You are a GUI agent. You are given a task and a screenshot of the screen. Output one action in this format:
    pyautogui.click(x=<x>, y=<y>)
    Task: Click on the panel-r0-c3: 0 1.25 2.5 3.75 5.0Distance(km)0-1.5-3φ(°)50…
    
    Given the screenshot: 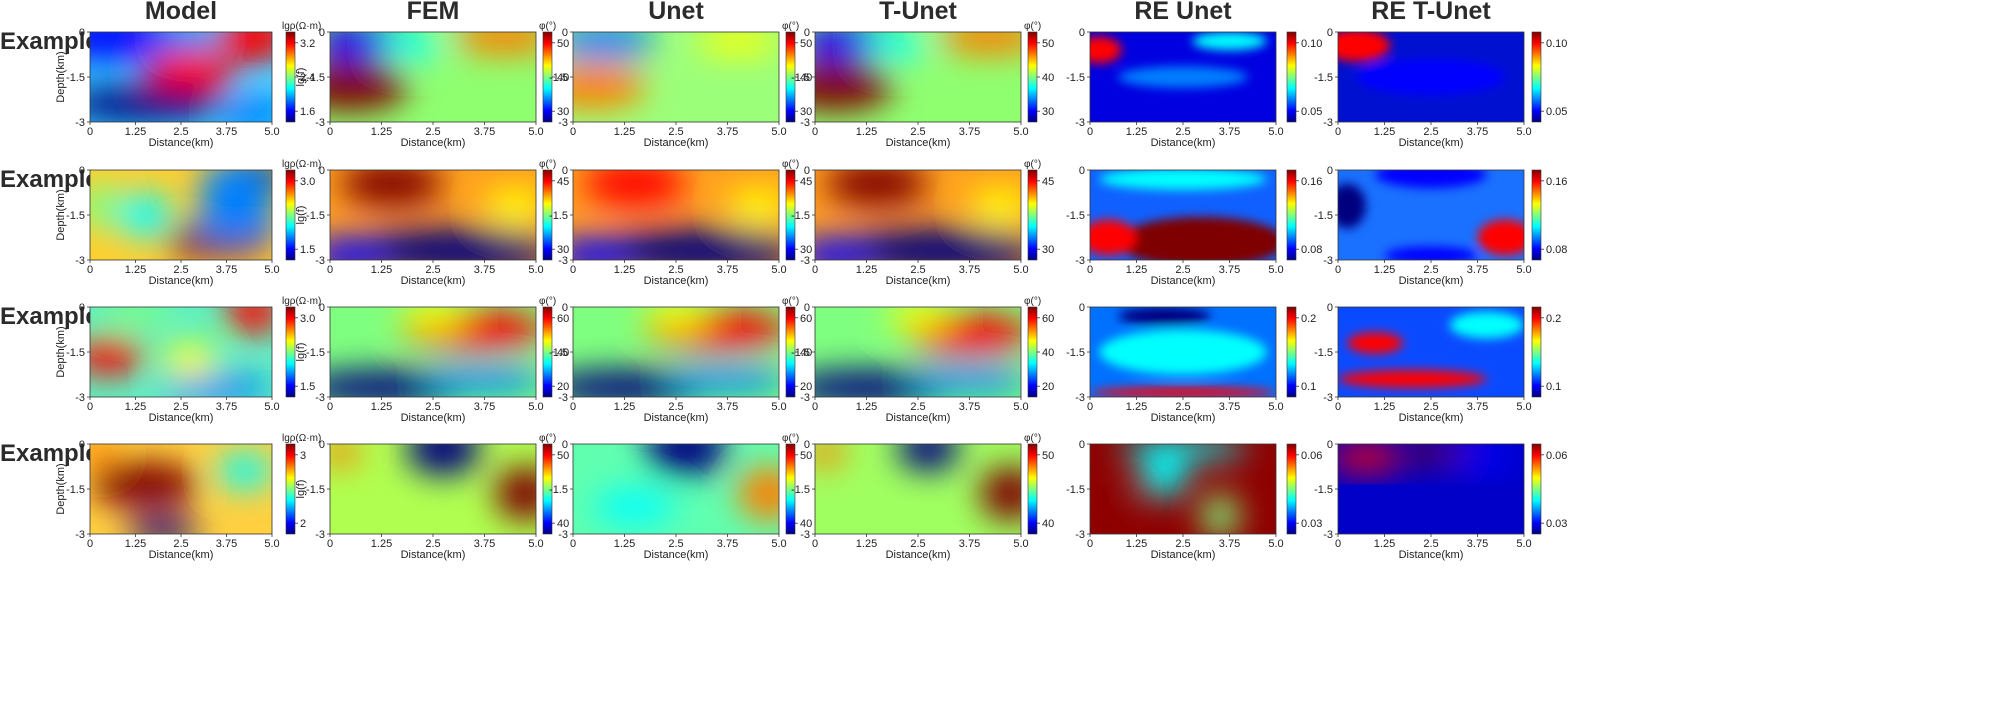 What is the action you would take?
    pyautogui.click(x=922, y=85)
    